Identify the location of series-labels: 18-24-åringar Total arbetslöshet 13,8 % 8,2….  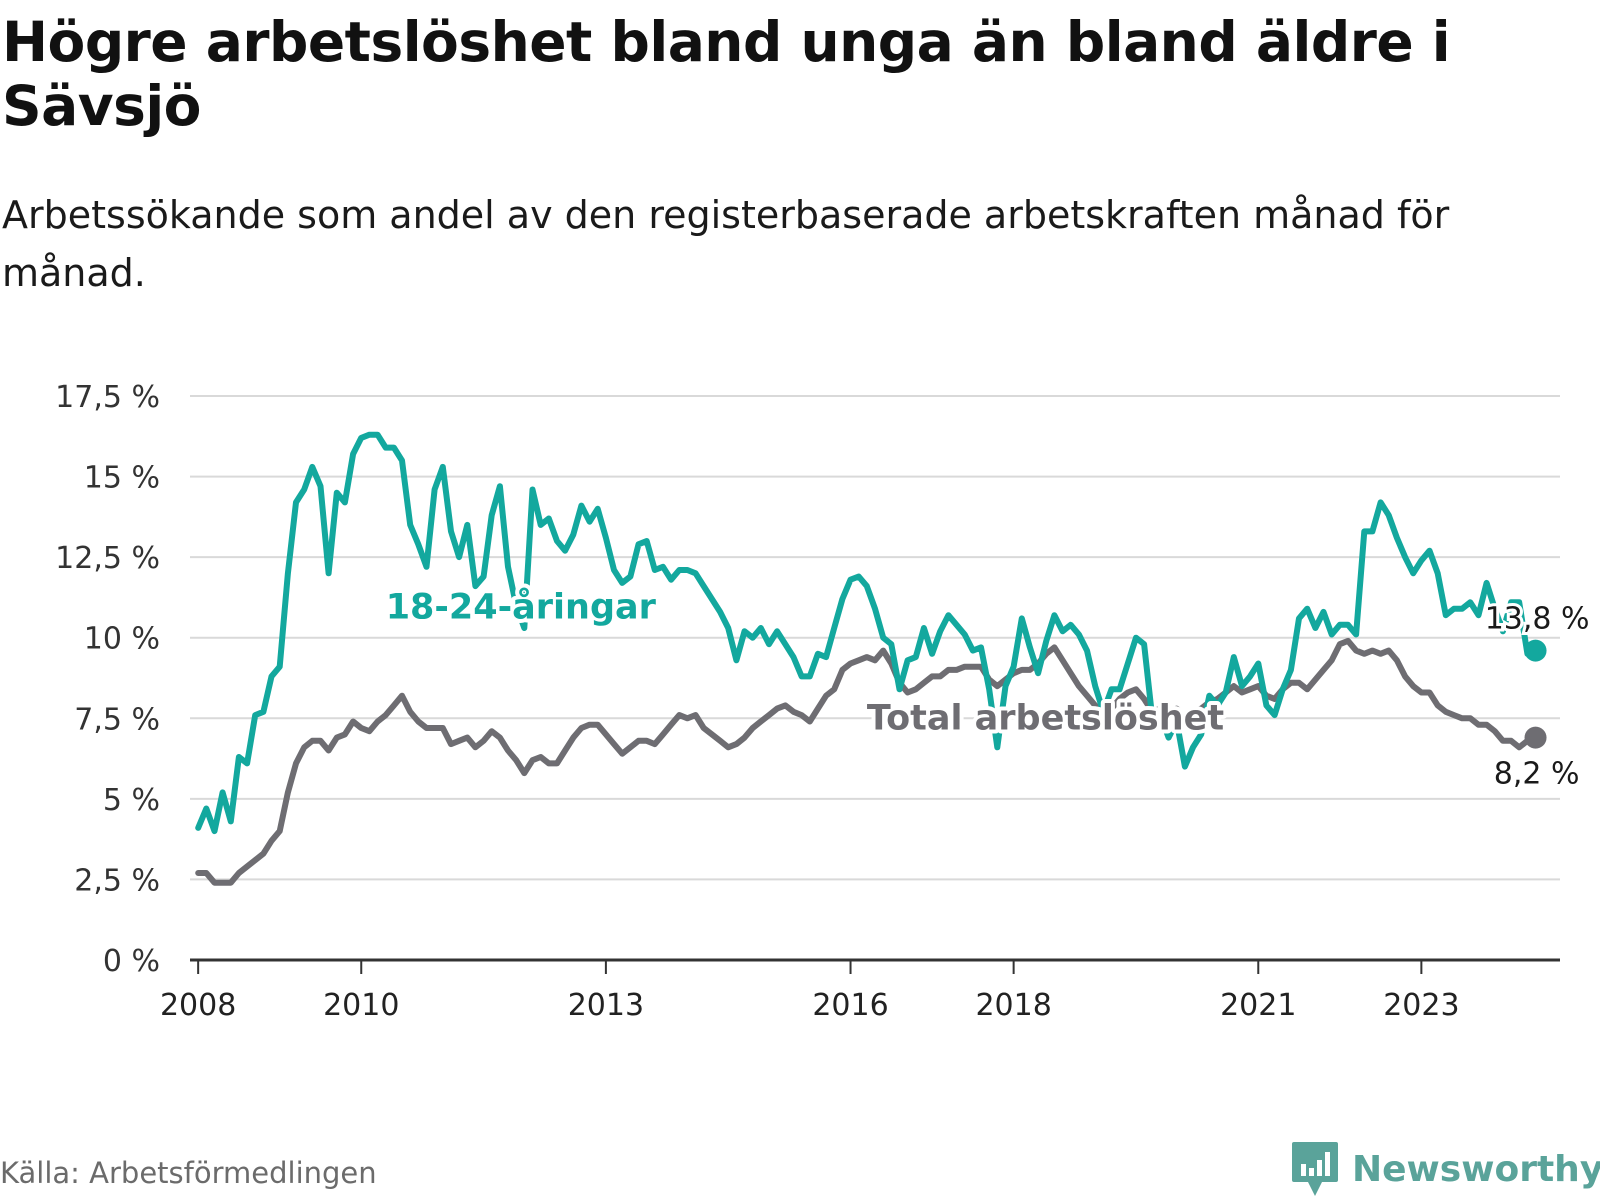
(987, 688).